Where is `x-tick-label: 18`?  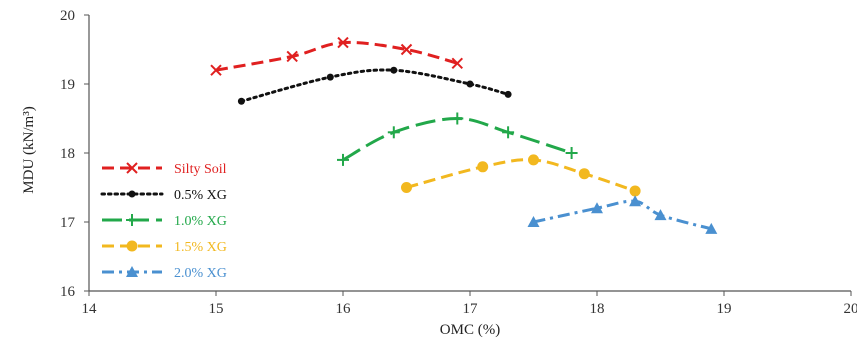
x-tick-label: 18 is located at coordinates (597, 309).